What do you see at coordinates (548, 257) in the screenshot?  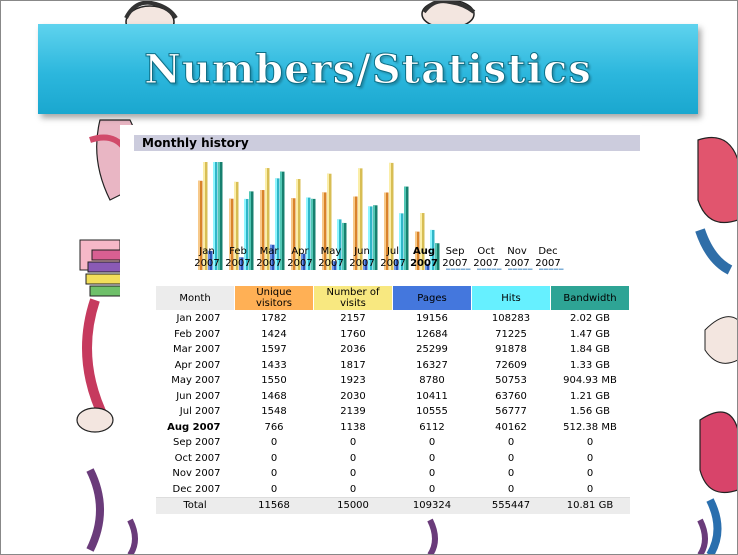 I see `chart-tick-label: Dec 2007` at bounding box center [548, 257].